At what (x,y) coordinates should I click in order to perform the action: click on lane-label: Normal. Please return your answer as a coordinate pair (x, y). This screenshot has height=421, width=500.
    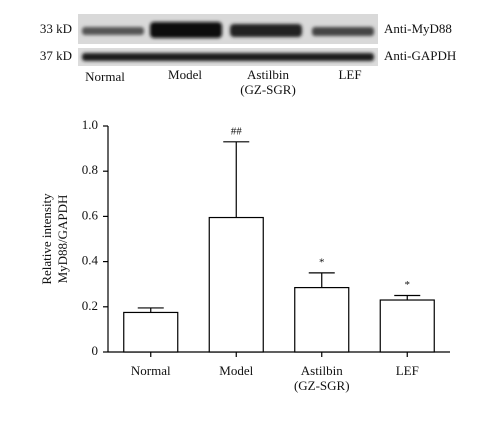
    Looking at the image, I should click on (105, 76).